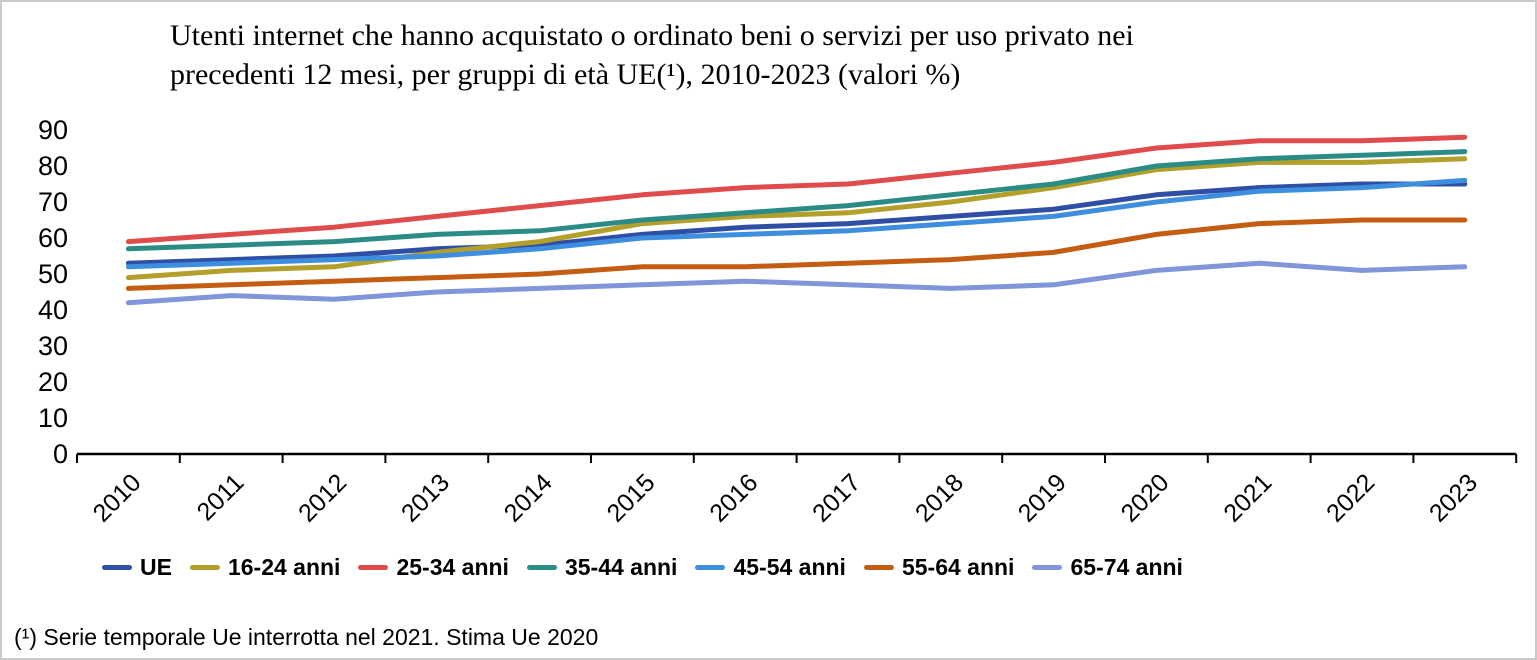 This screenshot has height=660, width=1537. I want to click on series-line-ue, so click(796, 223).